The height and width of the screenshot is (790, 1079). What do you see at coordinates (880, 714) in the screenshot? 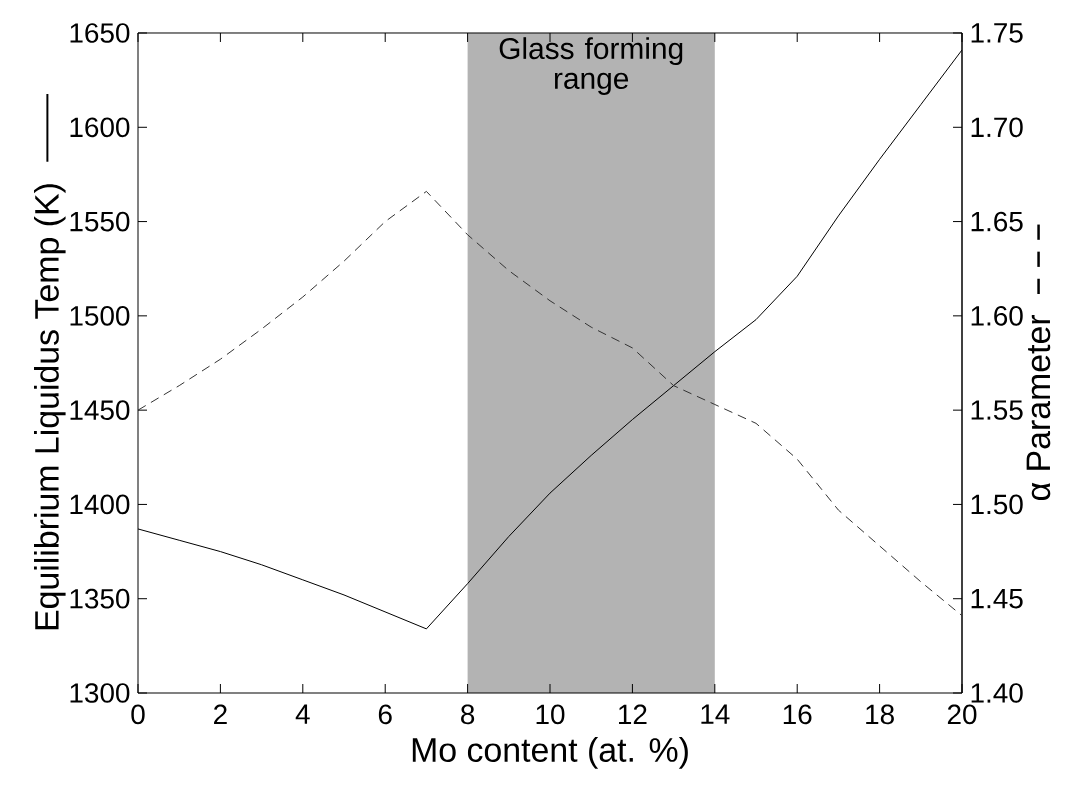
I see `x-tick-label: 18` at bounding box center [880, 714].